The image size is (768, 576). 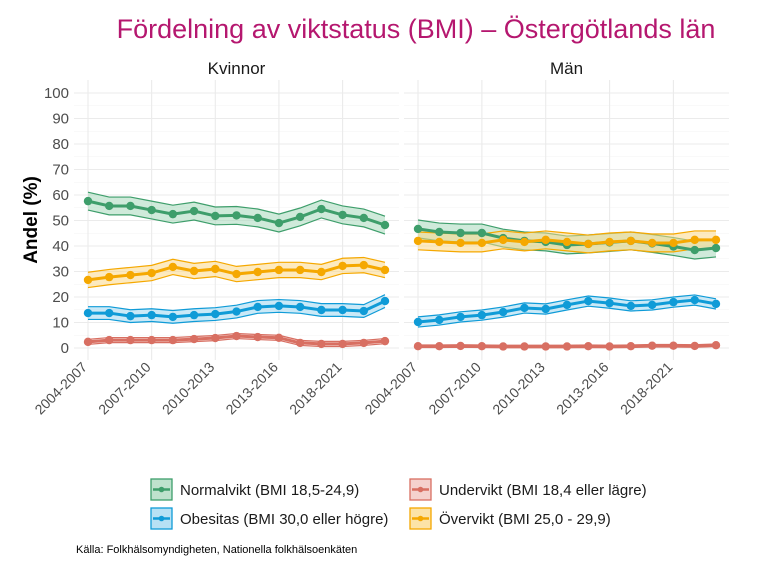 What do you see at coordinates (390, 388) in the screenshot?
I see `x-tick-label: 2004-2007` at bounding box center [390, 388].